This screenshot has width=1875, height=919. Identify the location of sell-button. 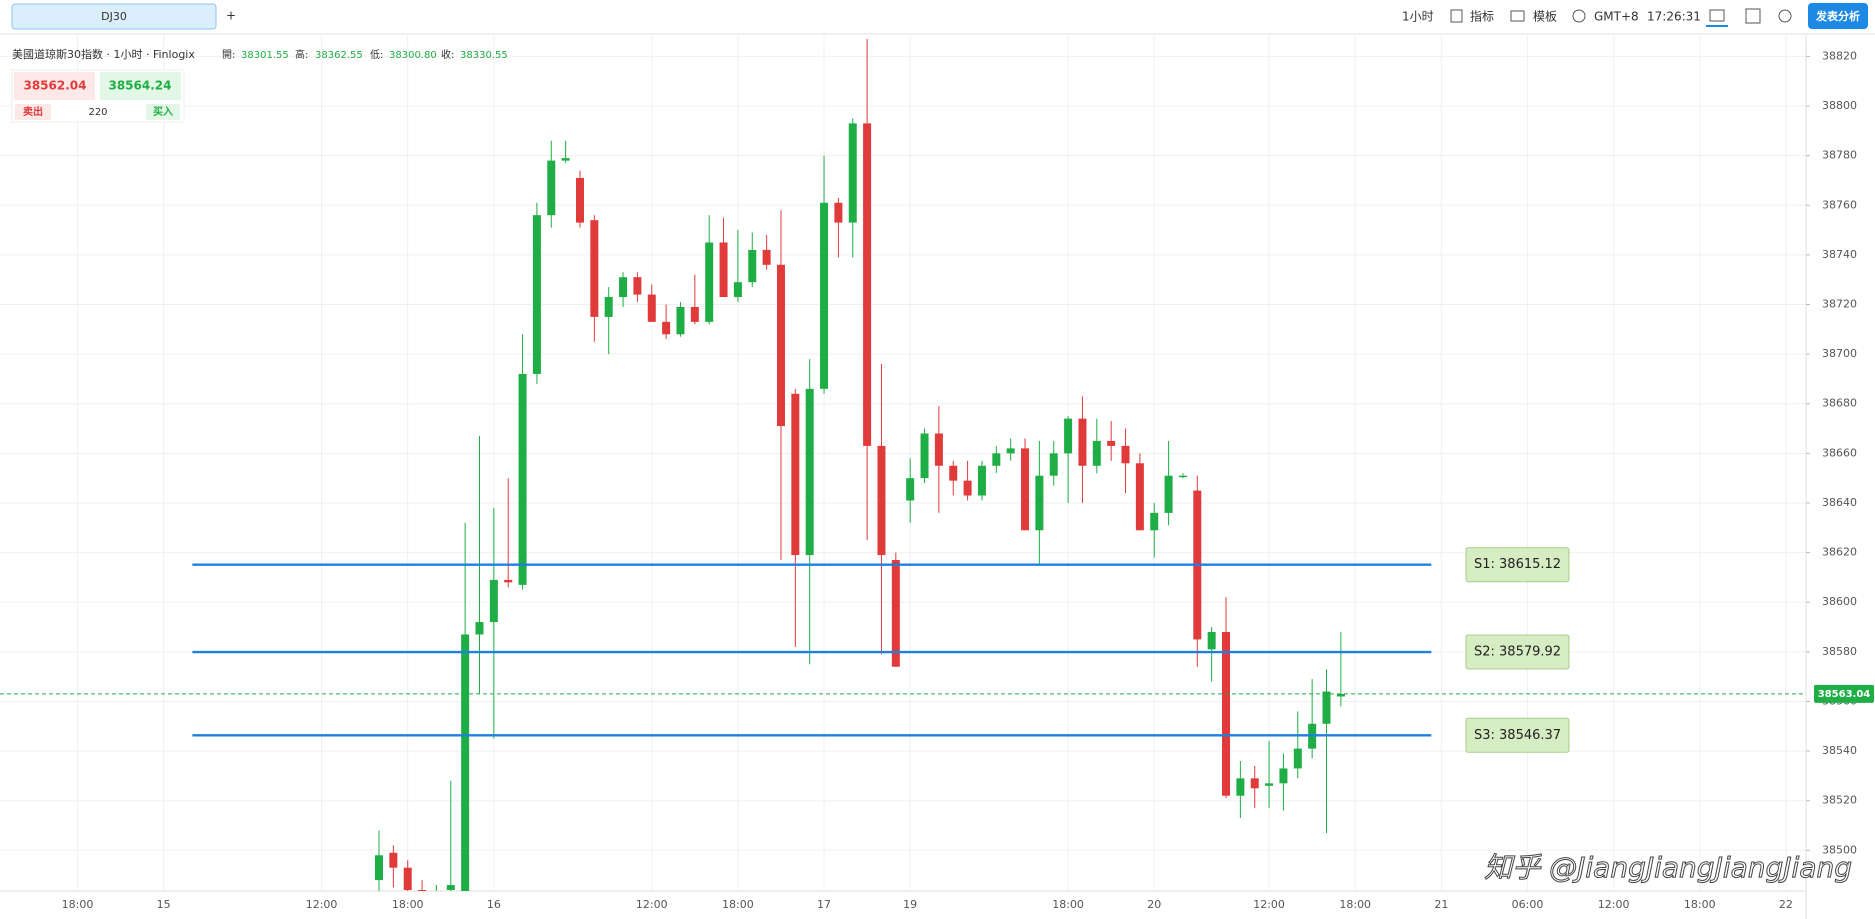
(33, 112).